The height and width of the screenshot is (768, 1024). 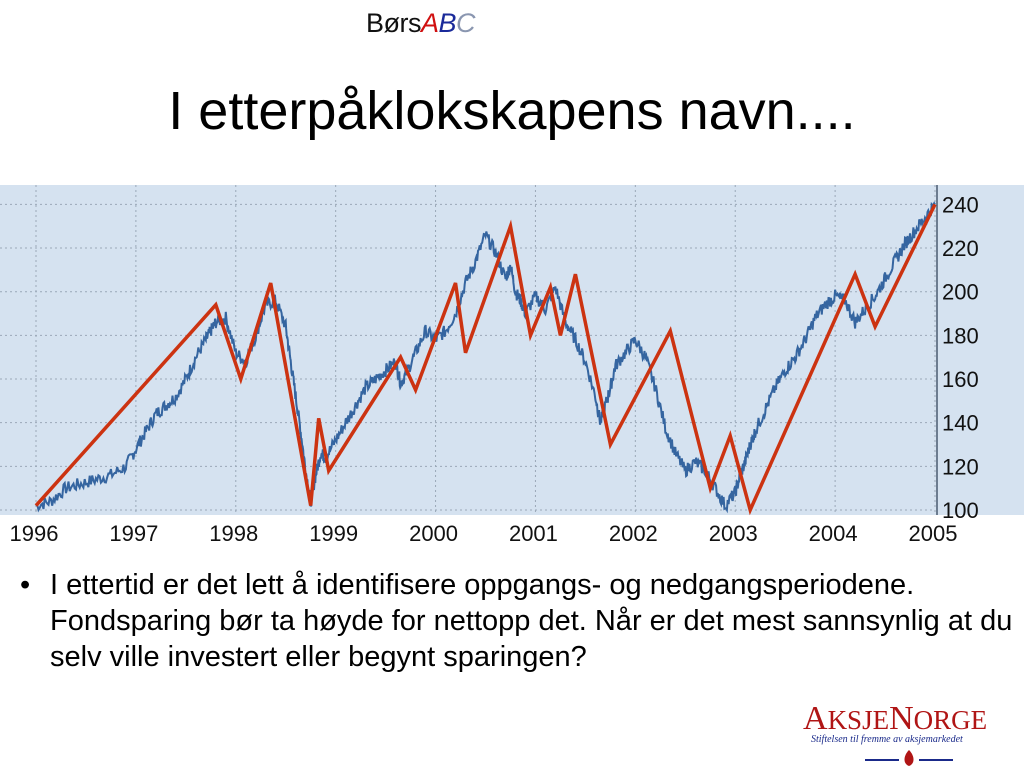 What do you see at coordinates (901, 718) in the screenshot?
I see `logo-letter-n: N` at bounding box center [901, 718].